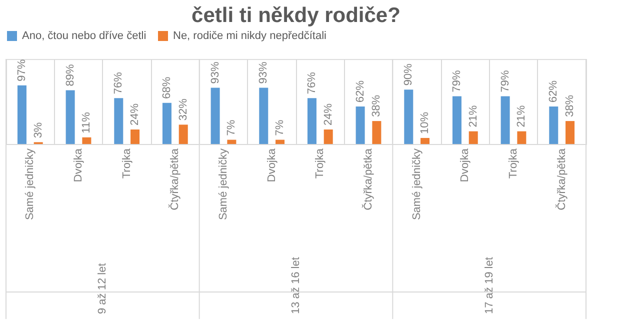 Image resolution: width=625 pixels, height=329 pixels. What do you see at coordinates (425, 123) in the screenshot?
I see `data-label: 10%` at bounding box center [425, 123].